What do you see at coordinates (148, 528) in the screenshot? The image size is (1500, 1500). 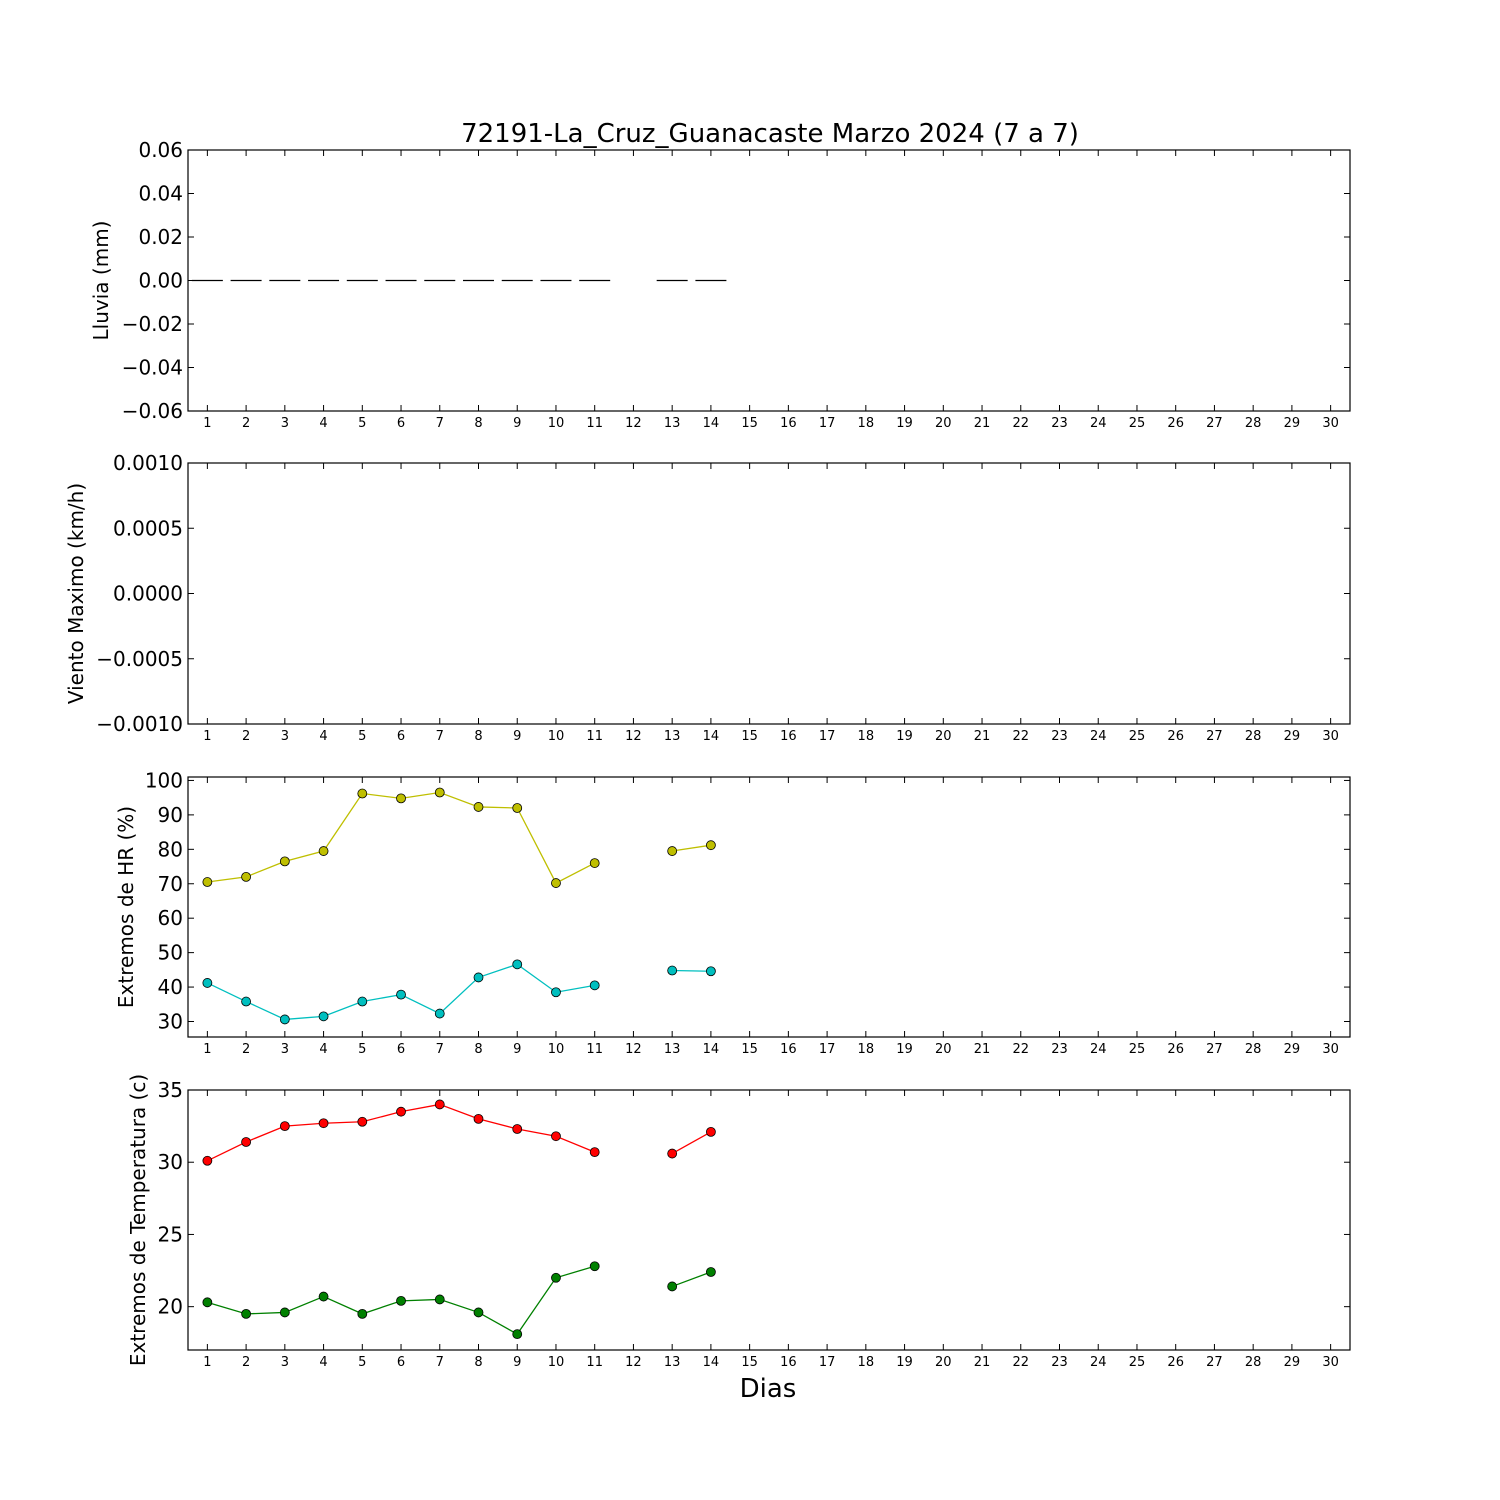 I see `y-tick-label: 0.0005` at bounding box center [148, 528].